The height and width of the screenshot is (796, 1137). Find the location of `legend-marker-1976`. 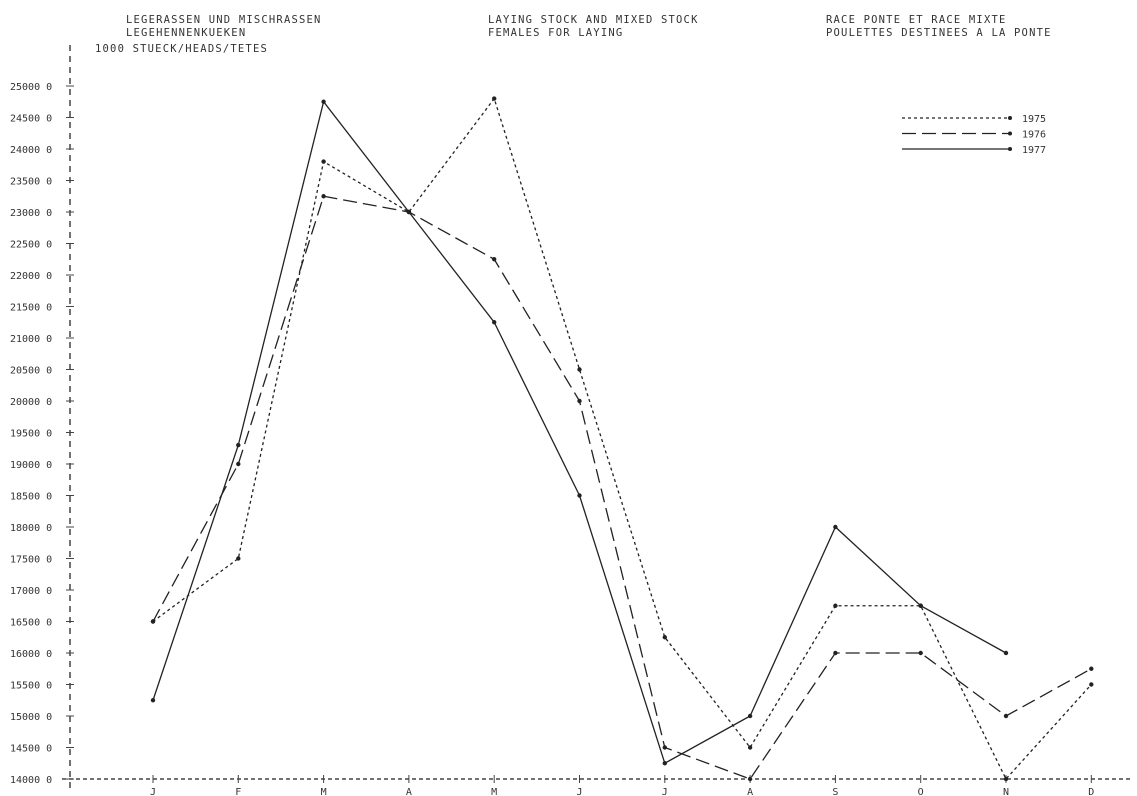

legend-marker-1976 is located at coordinates (1010, 133).